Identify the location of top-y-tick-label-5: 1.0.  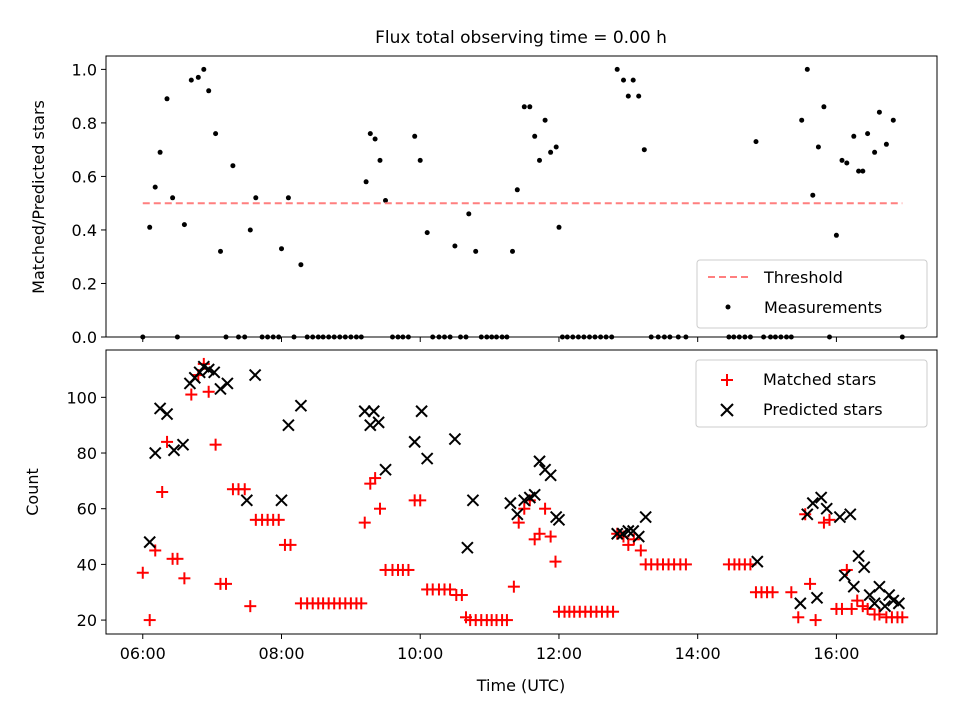
(84, 69).